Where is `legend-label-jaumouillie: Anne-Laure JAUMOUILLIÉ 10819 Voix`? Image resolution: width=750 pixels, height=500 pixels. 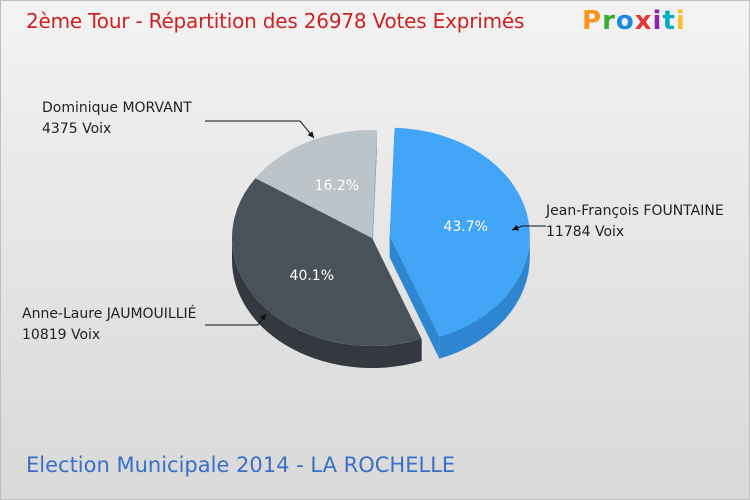
legend-label-jaumouillie: Anne-Laure JAUMOUILLIÉ 10819 Voix is located at coordinates (109, 325).